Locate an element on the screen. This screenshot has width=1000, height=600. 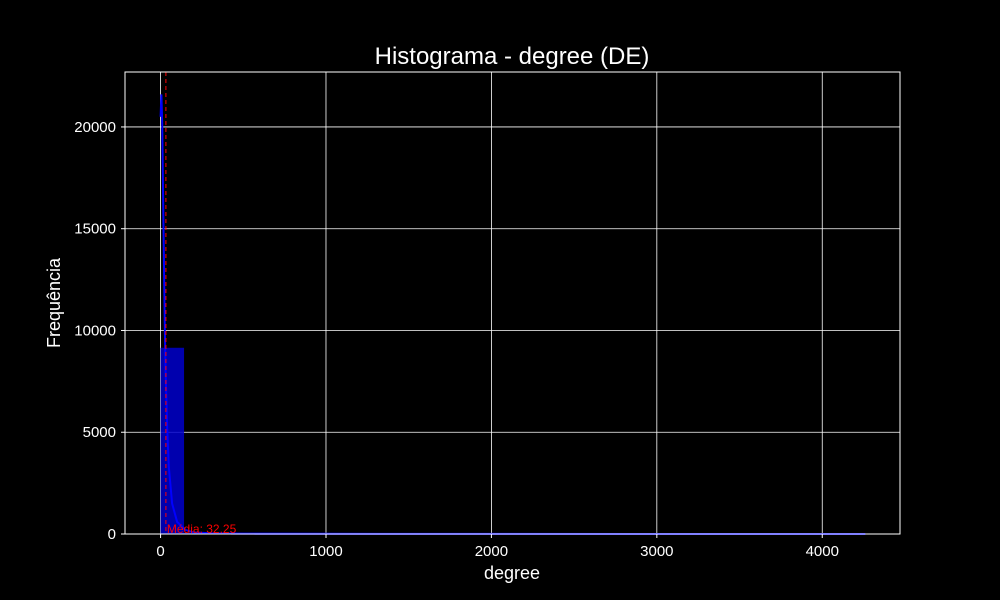
mean-marker: Média: 32.25 is located at coordinates (201, 304).